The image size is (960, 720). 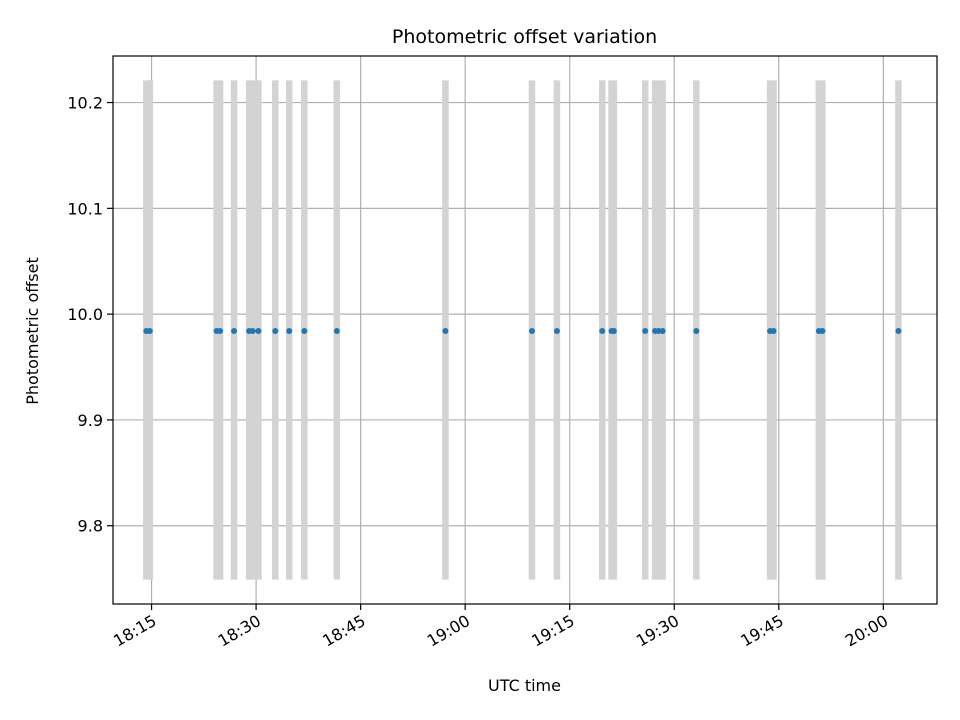 I want to click on chart-title: Photometric offset variation, so click(x=524, y=37).